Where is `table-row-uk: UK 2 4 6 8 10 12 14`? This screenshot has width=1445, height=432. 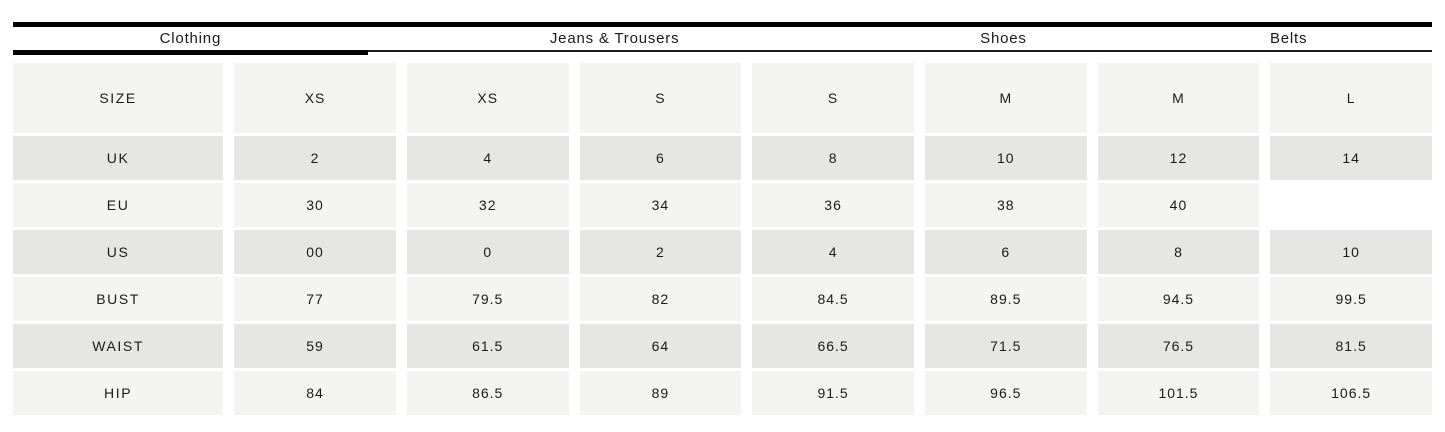
table-row-uk: UK 2 4 6 8 10 12 14 is located at coordinates (722, 158).